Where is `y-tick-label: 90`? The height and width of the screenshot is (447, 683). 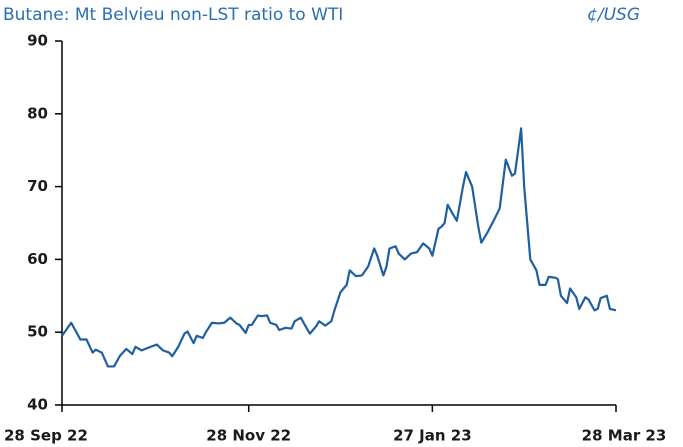 y-tick-label: 90 is located at coordinates (37, 41).